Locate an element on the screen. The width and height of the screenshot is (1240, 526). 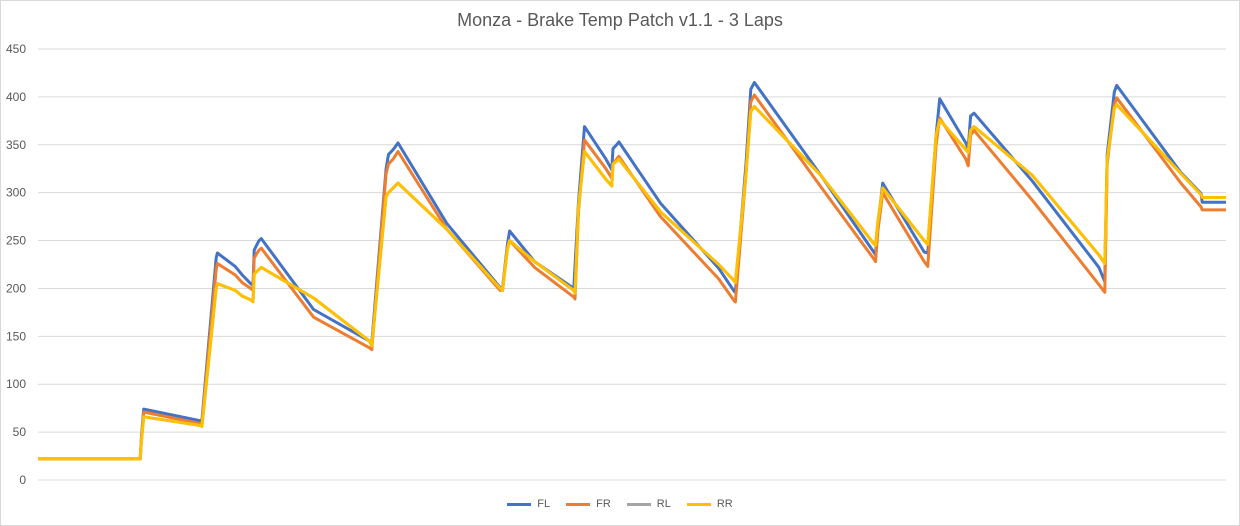
legend: FL FR RL RR is located at coordinates (620, 504).